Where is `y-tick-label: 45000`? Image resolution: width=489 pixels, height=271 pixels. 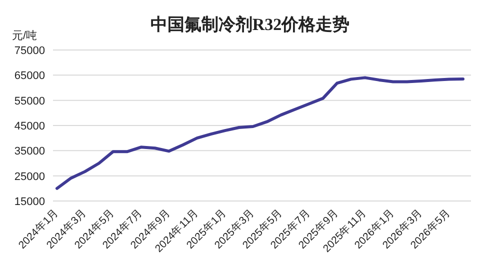 y-tick-label: 45000 is located at coordinates (29, 126).